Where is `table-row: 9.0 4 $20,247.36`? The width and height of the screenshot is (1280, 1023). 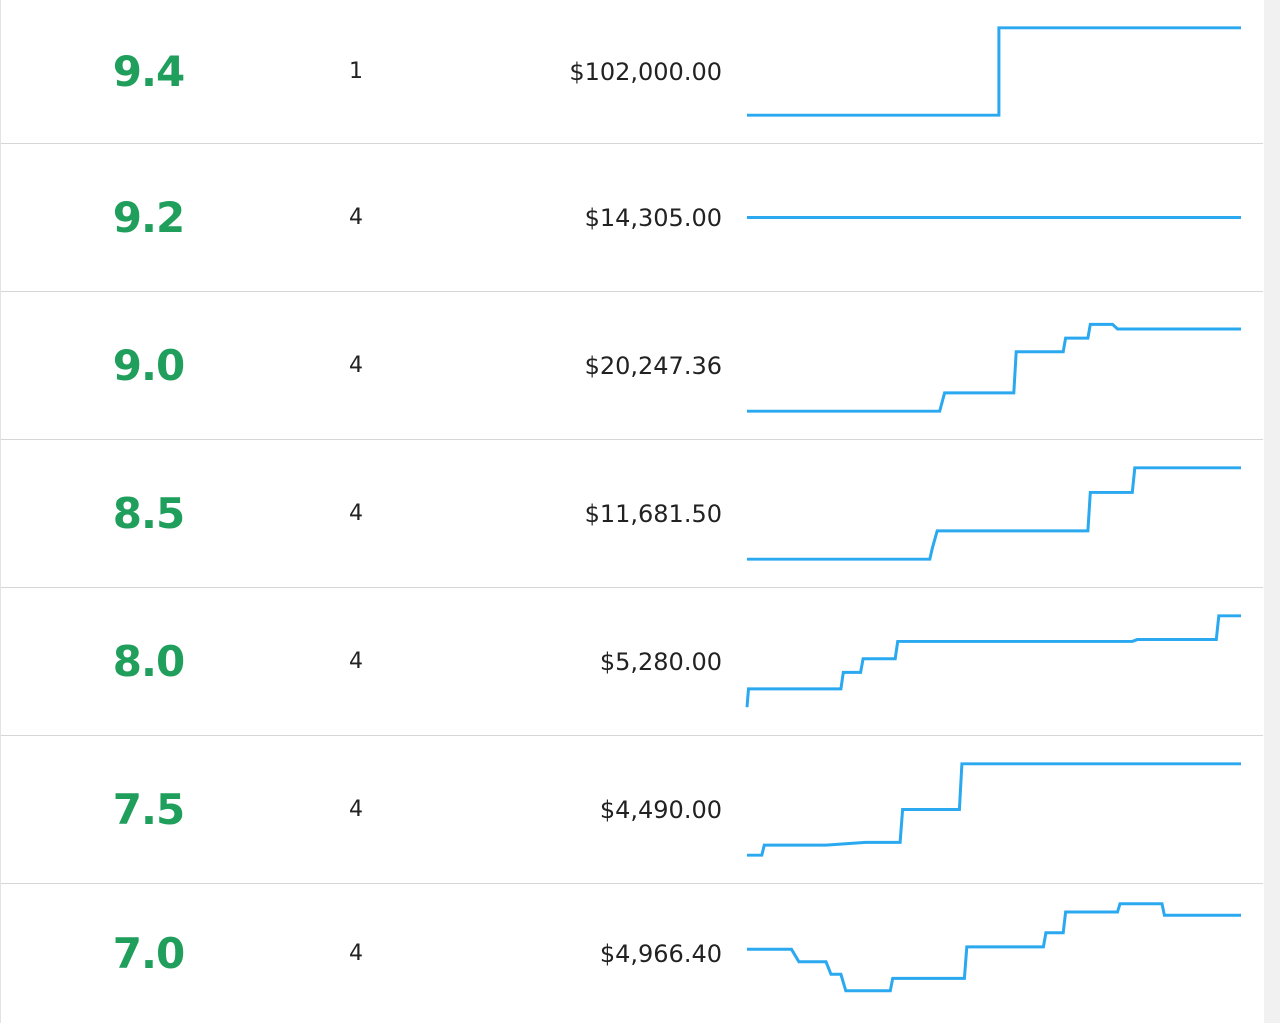
table-row: 9.0 4 $20,247.36 is located at coordinates (632, 366).